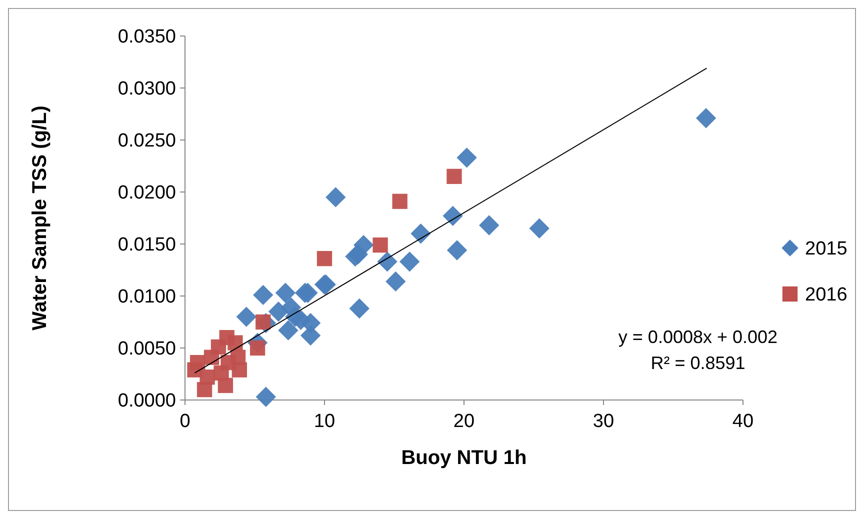 Image resolution: width=864 pixels, height=519 pixels. Describe the element at coordinates (698, 337) in the screenshot. I see `annotation: y = 0.0008x + 0.002` at that location.